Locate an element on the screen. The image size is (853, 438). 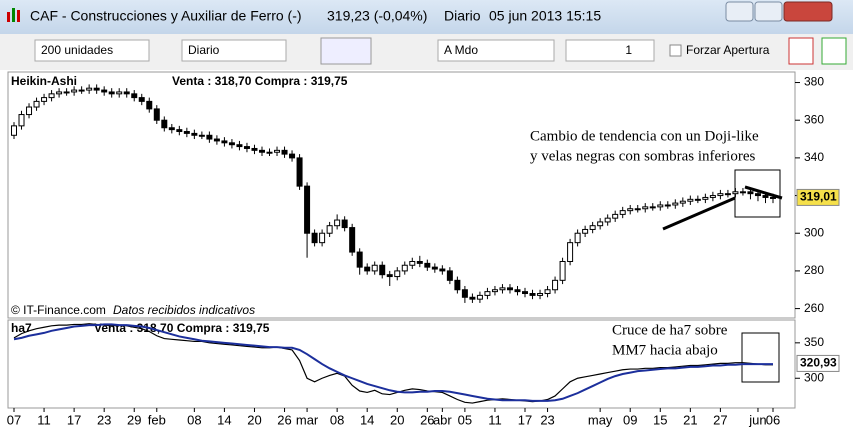
annotation: Cambio de tendencia con un Doji-like is located at coordinates (644, 136).